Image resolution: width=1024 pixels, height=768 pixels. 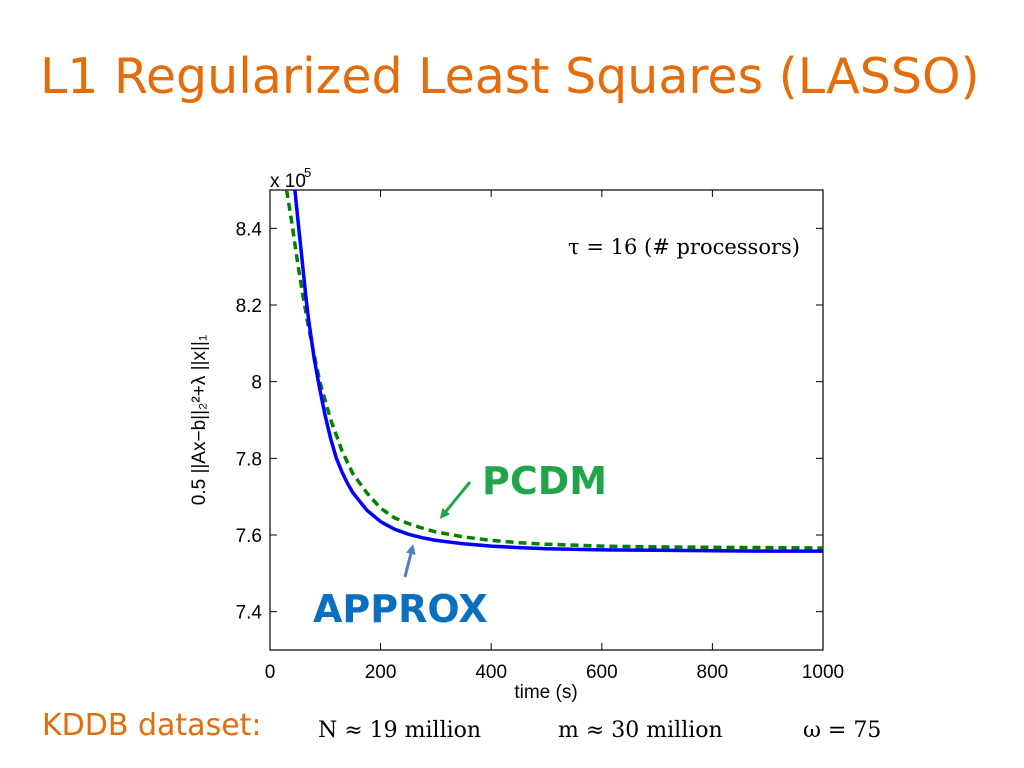 What do you see at coordinates (307, 172) in the screenshot?
I see `y-multiplier-exponent: 5` at bounding box center [307, 172].